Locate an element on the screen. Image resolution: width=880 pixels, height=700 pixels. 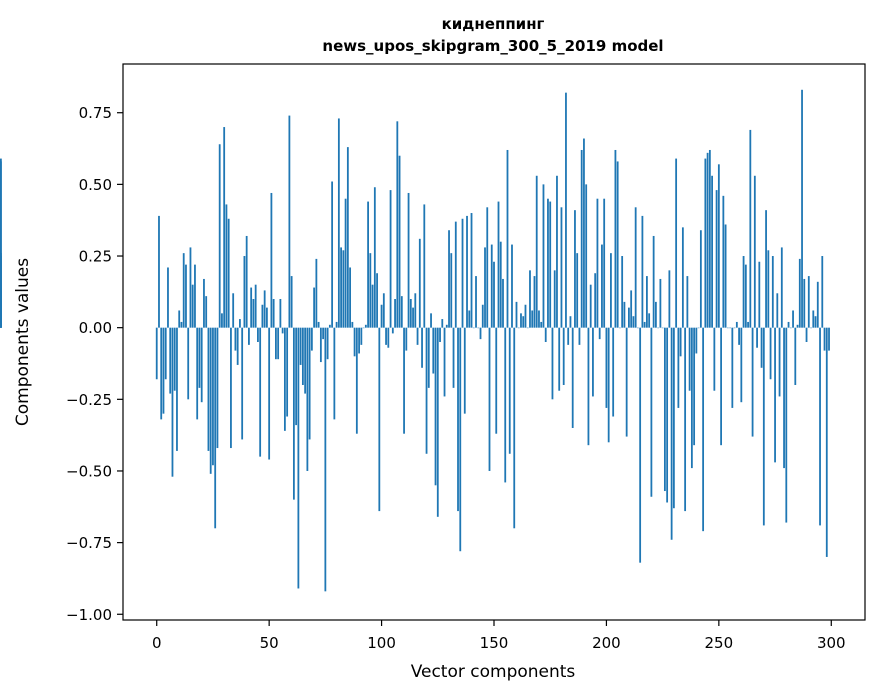
x-tick-label: 300 is located at coordinates (831, 643).